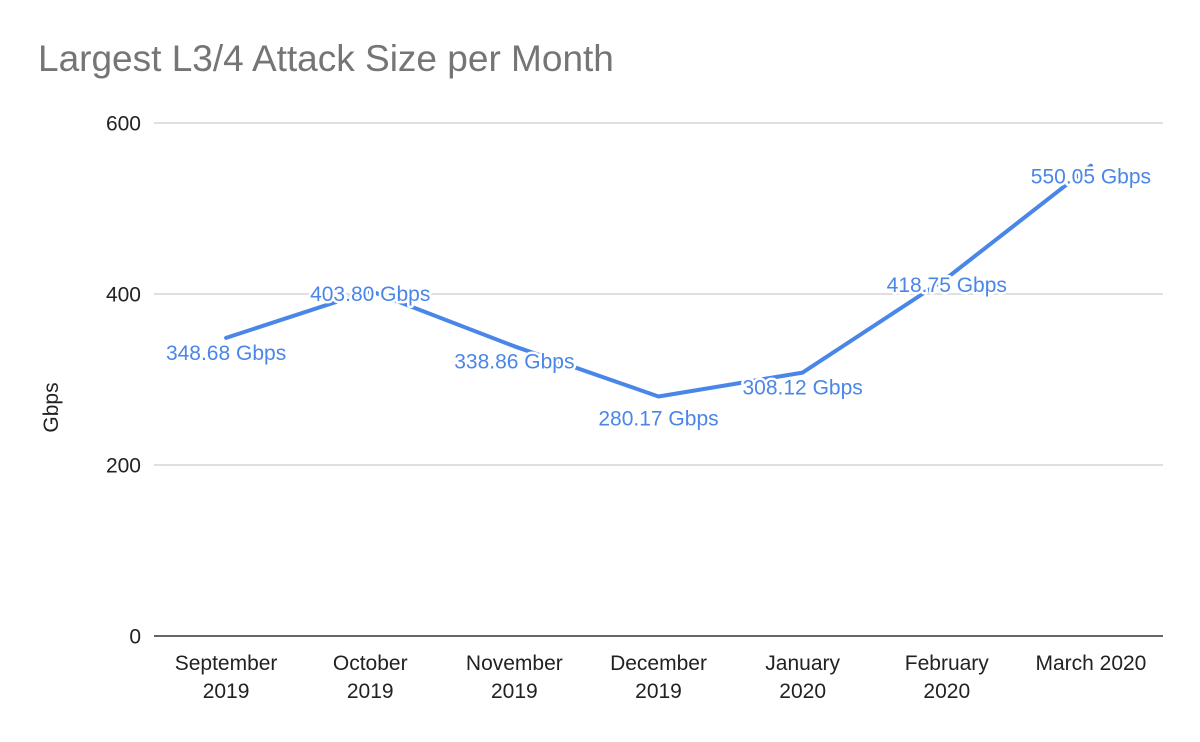 The image size is (1200, 742). What do you see at coordinates (51, 407) in the screenshot?
I see `y-axis-title: Gbps` at bounding box center [51, 407].